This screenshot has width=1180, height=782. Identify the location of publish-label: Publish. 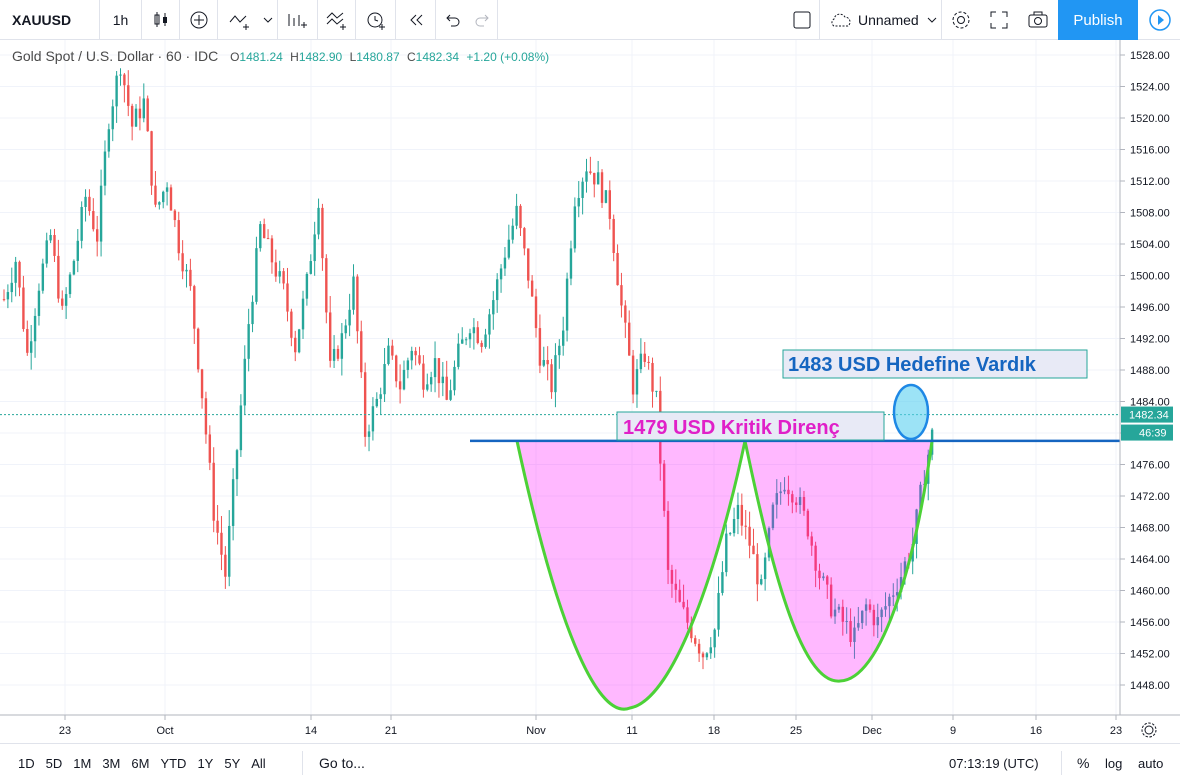
(1098, 20).